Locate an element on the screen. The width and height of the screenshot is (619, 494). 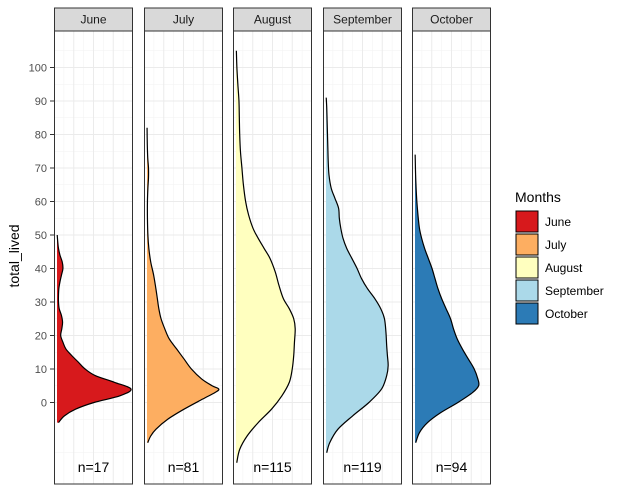
panel-august: n=115 August is located at coordinates (272, 246).